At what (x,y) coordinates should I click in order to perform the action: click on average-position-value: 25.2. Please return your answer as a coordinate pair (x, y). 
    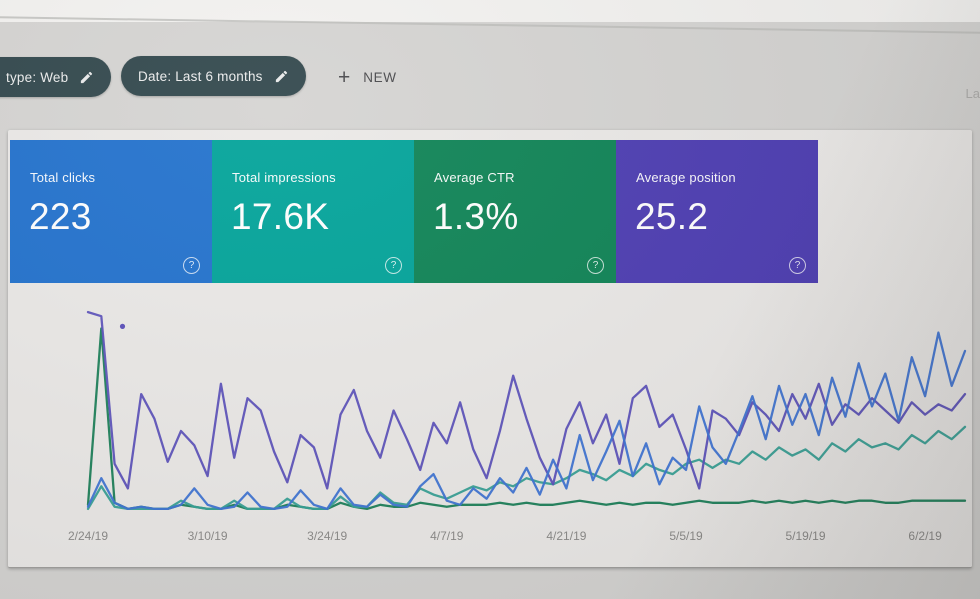
    Looking at the image, I should click on (672, 216).